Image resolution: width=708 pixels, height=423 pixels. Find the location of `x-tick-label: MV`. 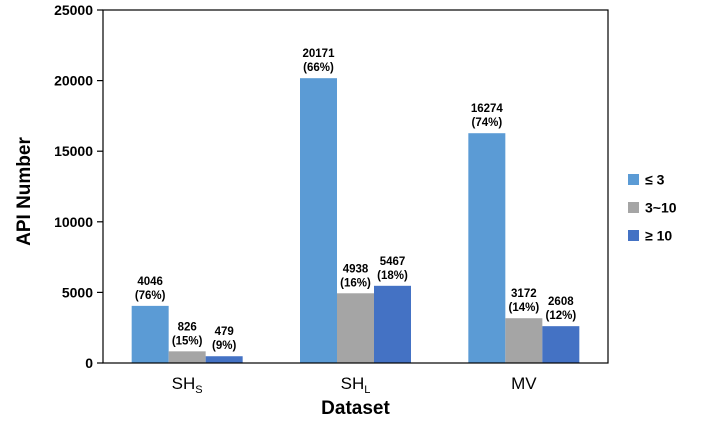

x-tick-label: MV is located at coordinates (524, 383).